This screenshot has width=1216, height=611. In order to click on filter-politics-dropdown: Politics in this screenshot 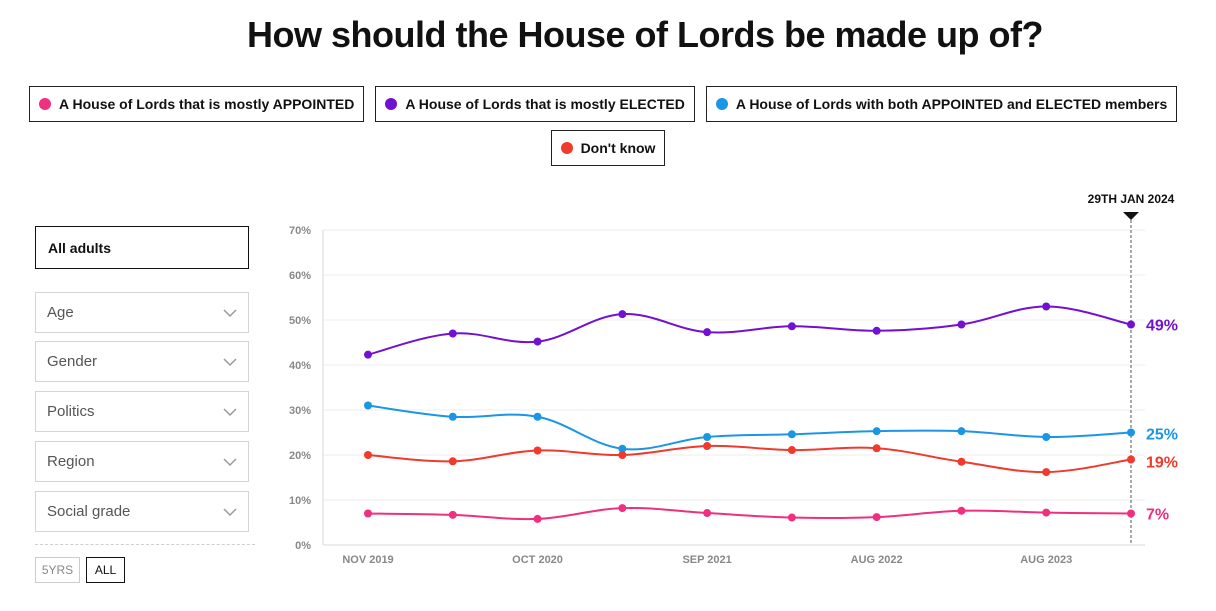, I will do `click(142, 411)`.